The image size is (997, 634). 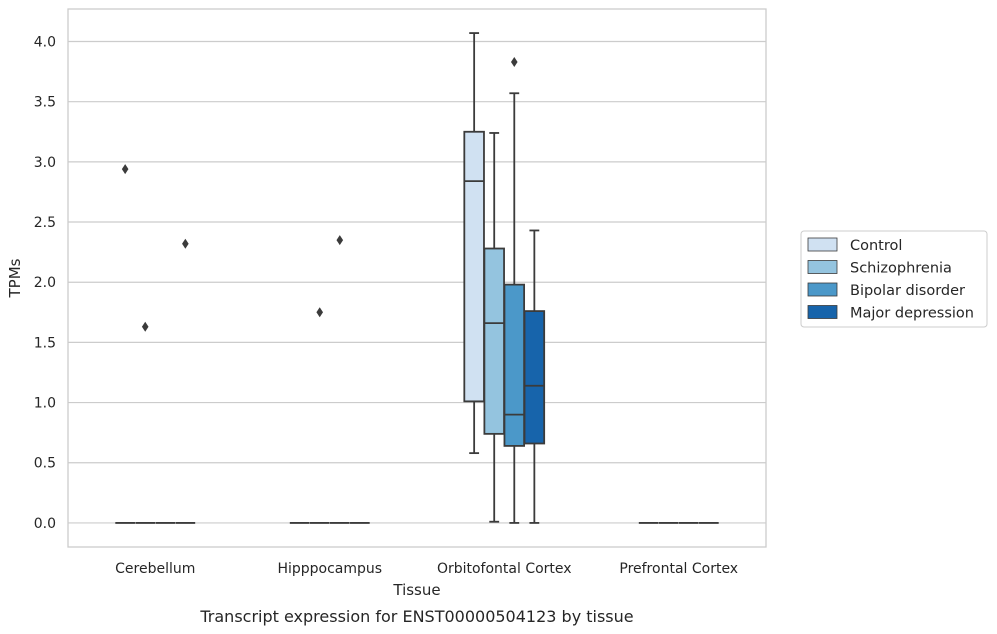 I want to click on x-tick-label: Prefrontal Cortex, so click(x=678, y=569).